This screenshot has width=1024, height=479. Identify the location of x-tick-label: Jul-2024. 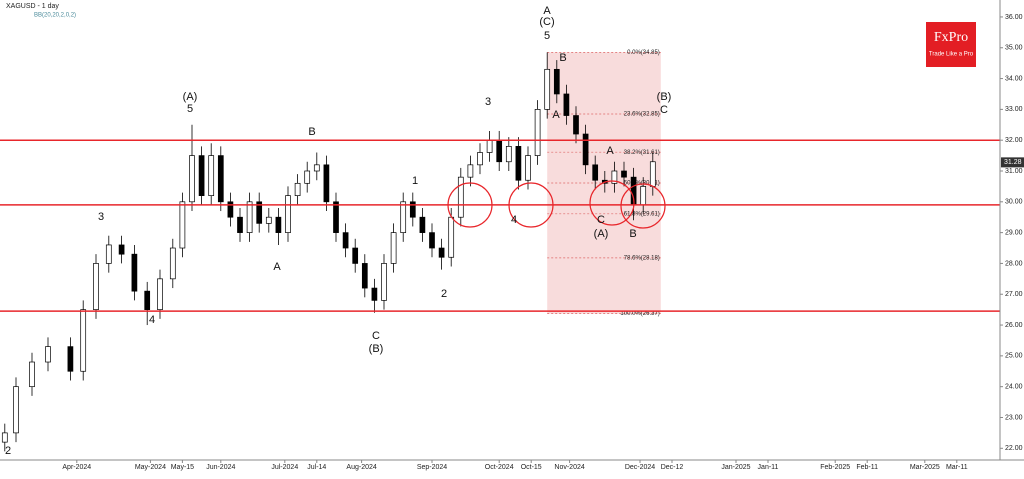
(284, 467).